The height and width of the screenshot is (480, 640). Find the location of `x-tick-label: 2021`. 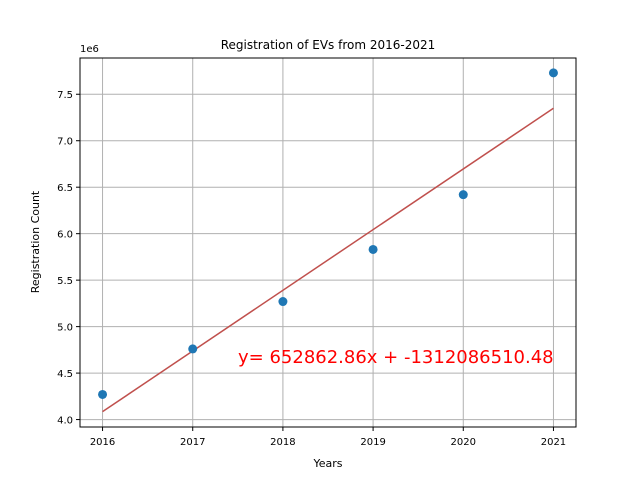

x-tick-label: 2021 is located at coordinates (553, 442).